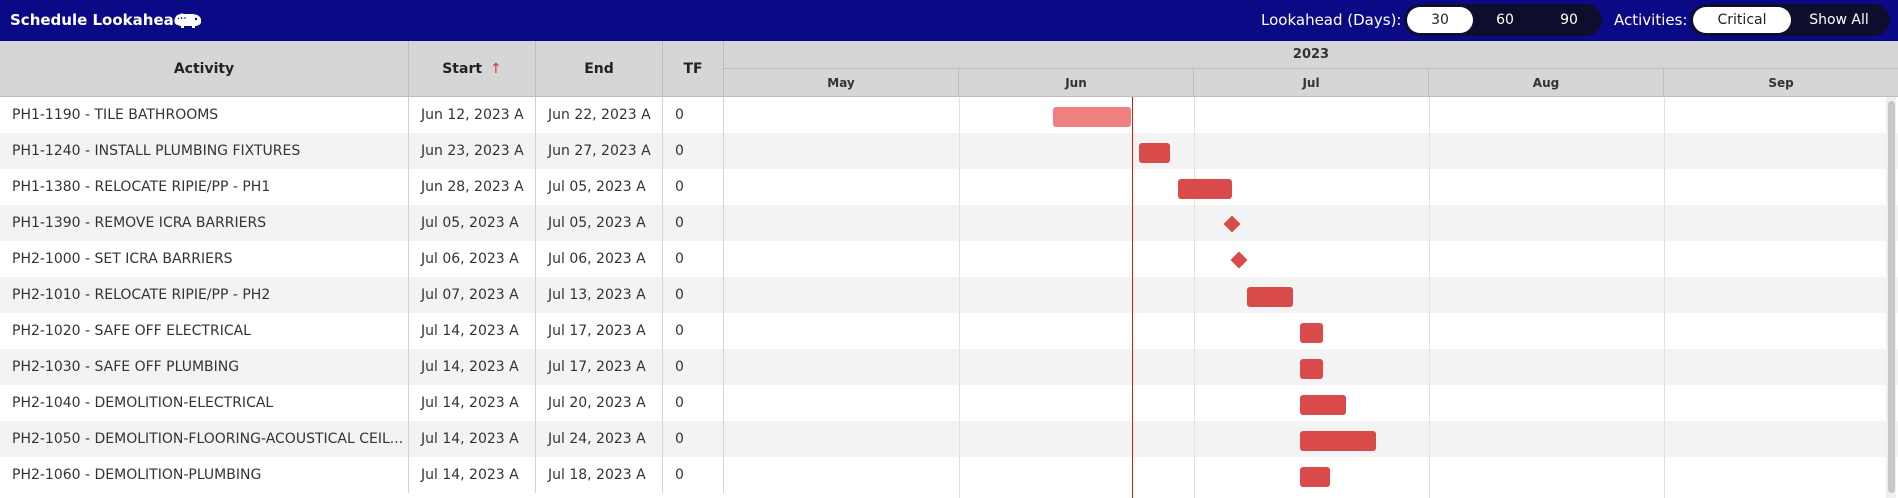  I want to click on end-cell: Jun 27, 2023 A, so click(599, 151).